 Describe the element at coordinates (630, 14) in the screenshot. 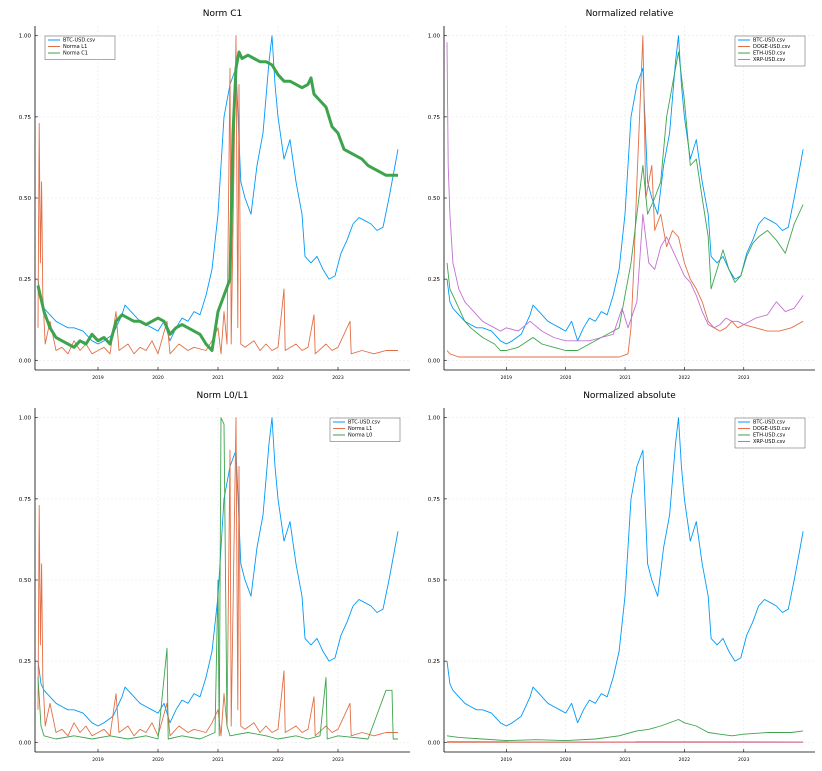

I see `chart-title: Normalized relative` at that location.